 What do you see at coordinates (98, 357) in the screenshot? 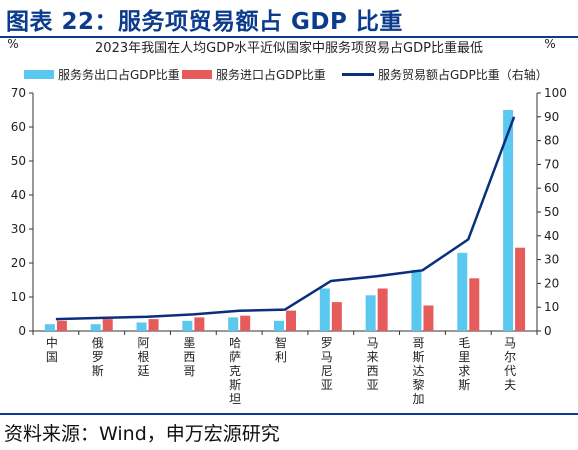
I see `category-label: 俄罗斯` at bounding box center [98, 357].